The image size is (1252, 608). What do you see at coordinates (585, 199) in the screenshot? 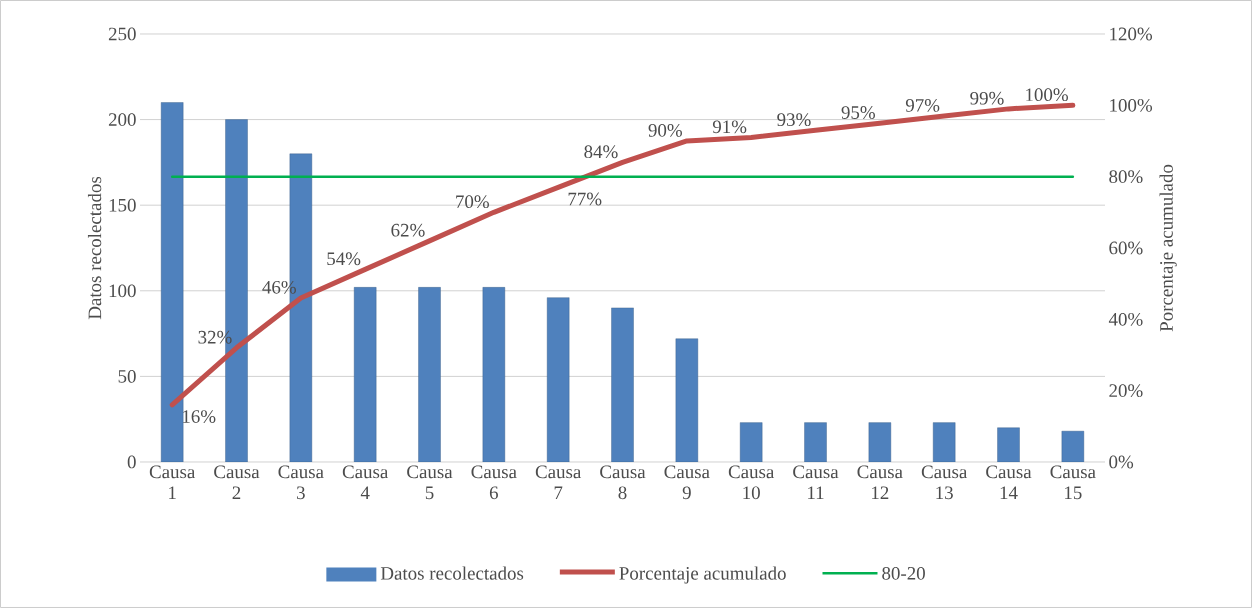
I see `data-label: 77%` at bounding box center [585, 199].